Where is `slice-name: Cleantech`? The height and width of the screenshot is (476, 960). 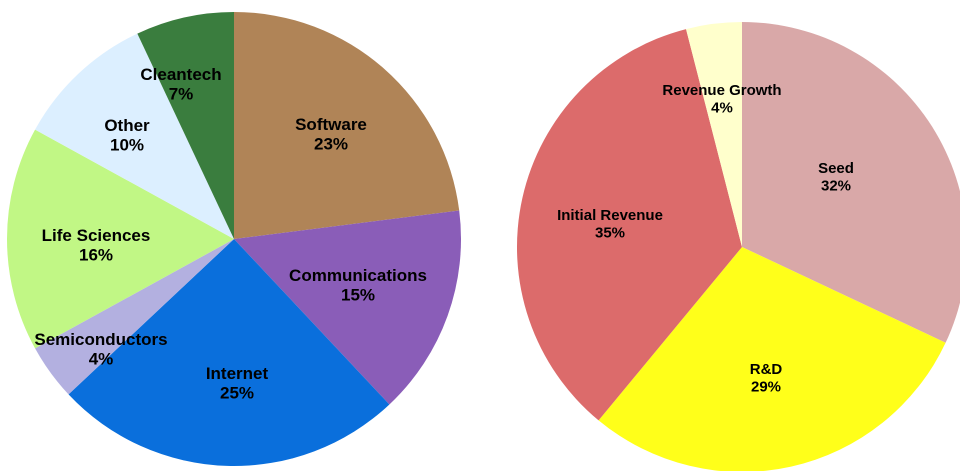 slice-name: Cleantech is located at coordinates (180, 74).